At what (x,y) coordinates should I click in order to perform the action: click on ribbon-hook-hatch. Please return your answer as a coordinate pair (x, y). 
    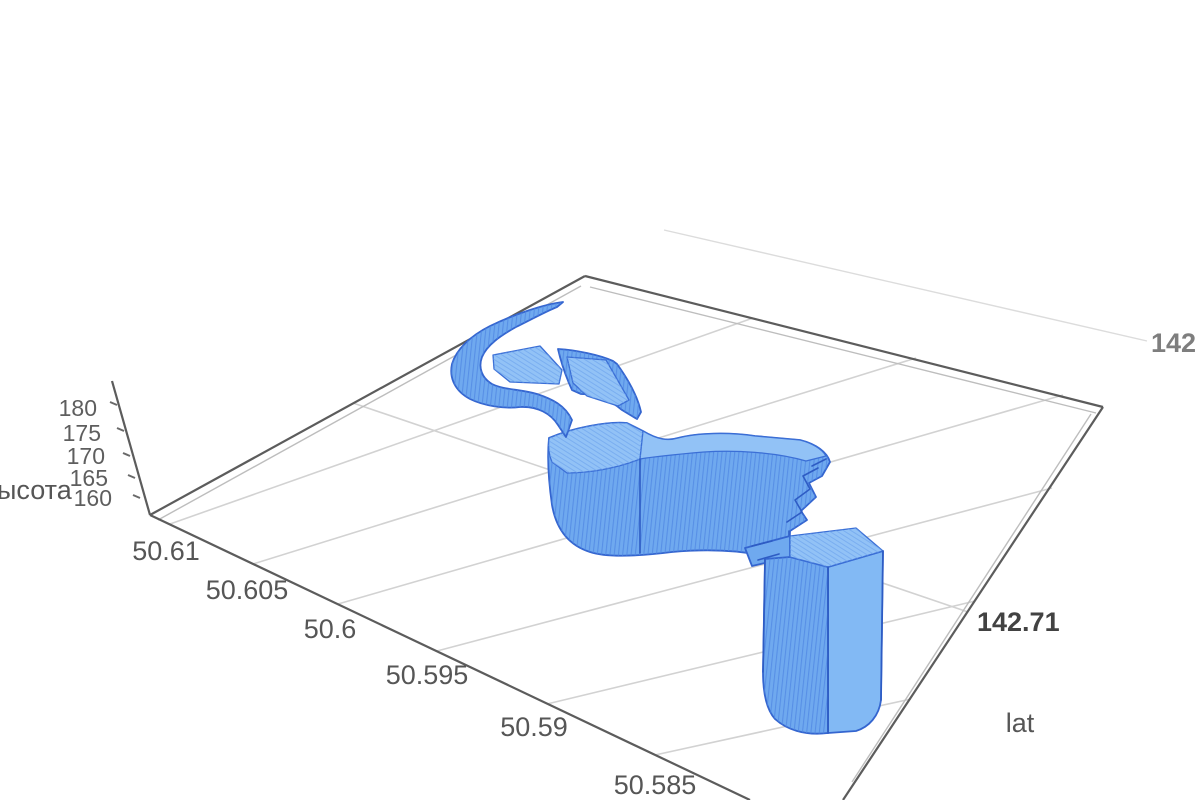
    Looking at the image, I should click on (511, 369).